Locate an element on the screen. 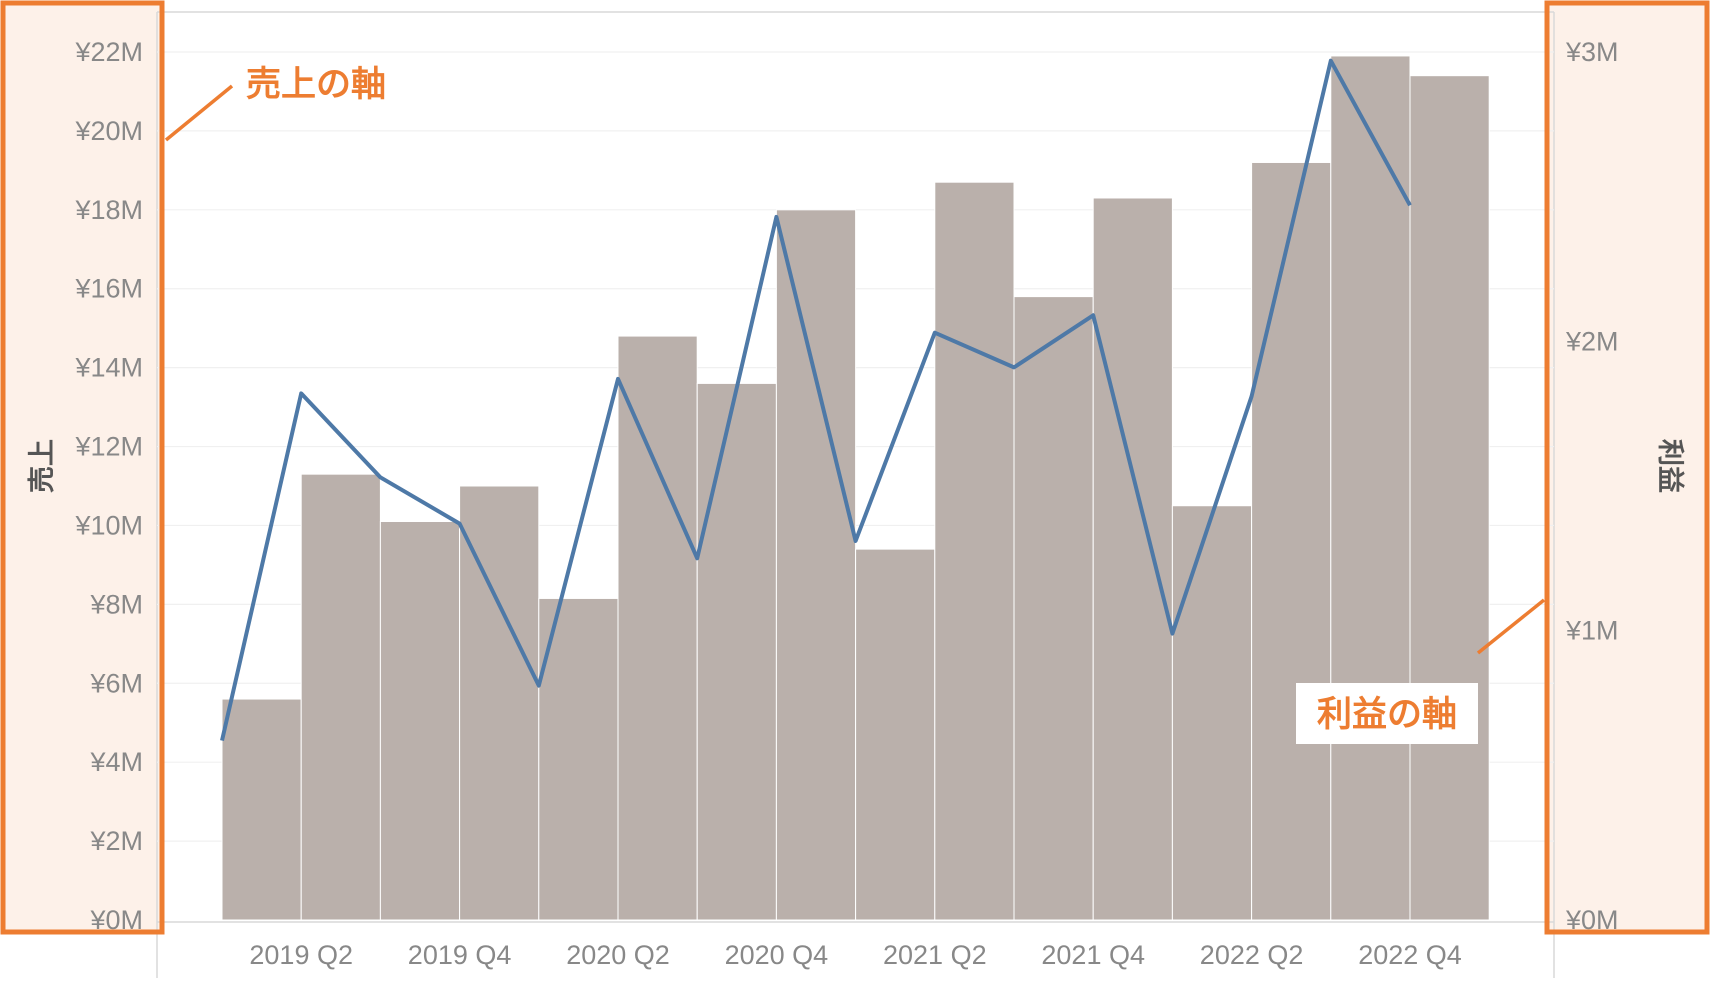  bar-2020-q4 is located at coordinates (815, 565).